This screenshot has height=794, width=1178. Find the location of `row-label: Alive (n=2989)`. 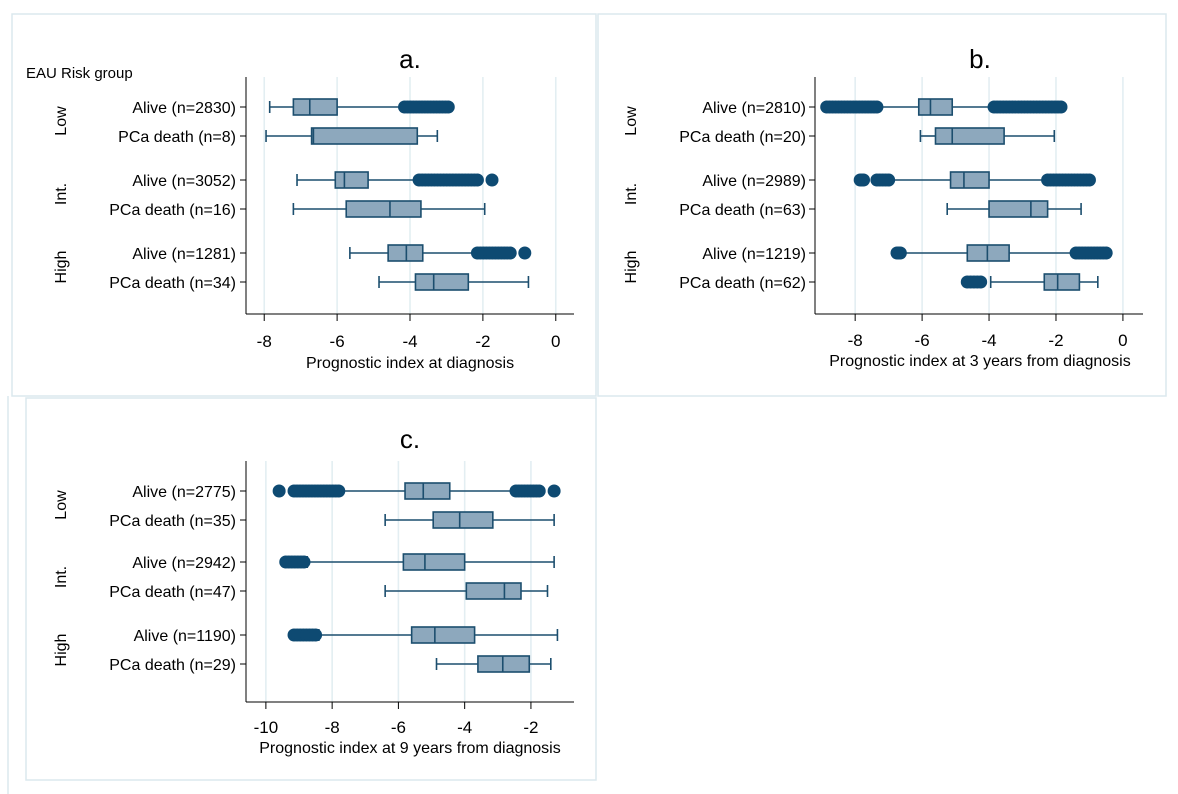

row-label: Alive (n=2989) is located at coordinates (754, 181).